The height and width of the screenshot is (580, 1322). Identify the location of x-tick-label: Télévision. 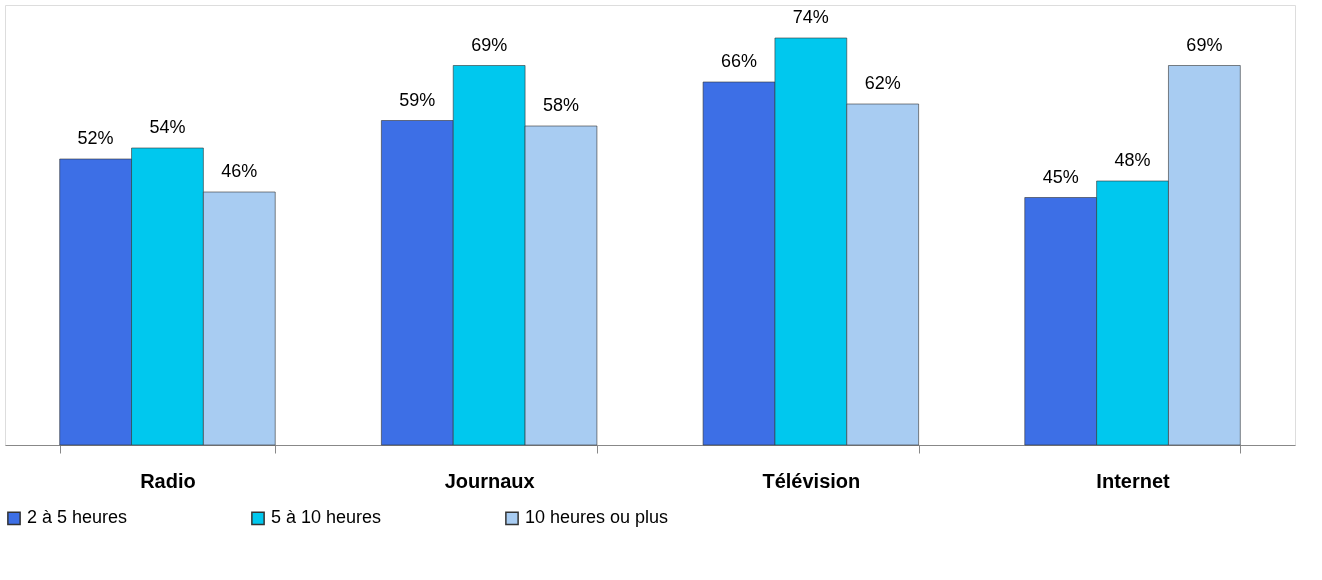
(811, 480).